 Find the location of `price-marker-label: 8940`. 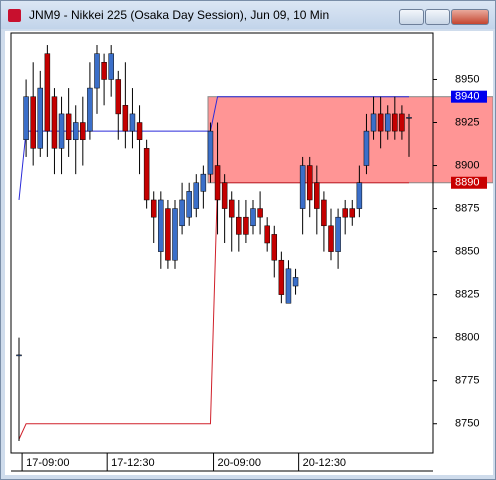

price-marker-label: 8940 is located at coordinates (467, 97).